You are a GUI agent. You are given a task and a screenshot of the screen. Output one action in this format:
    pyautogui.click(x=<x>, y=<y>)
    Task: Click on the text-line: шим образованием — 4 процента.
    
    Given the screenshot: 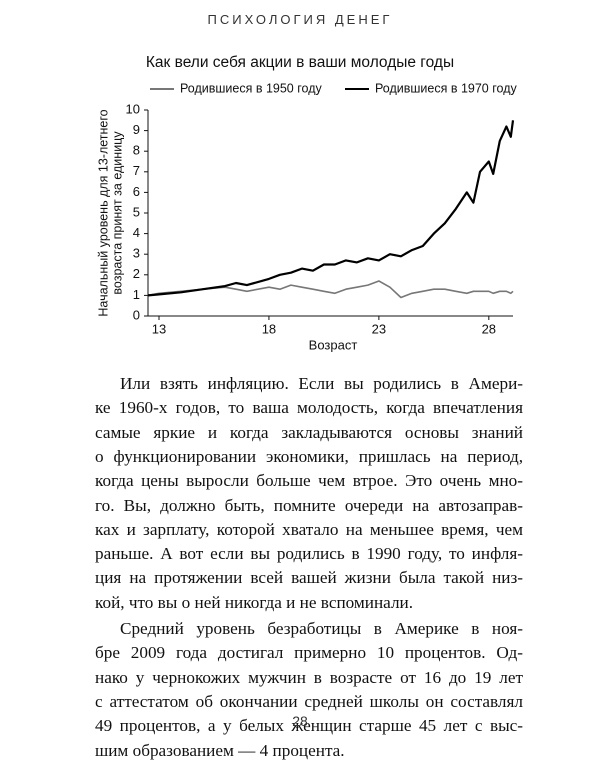 What is the action you would take?
    pyautogui.click(x=220, y=750)
    